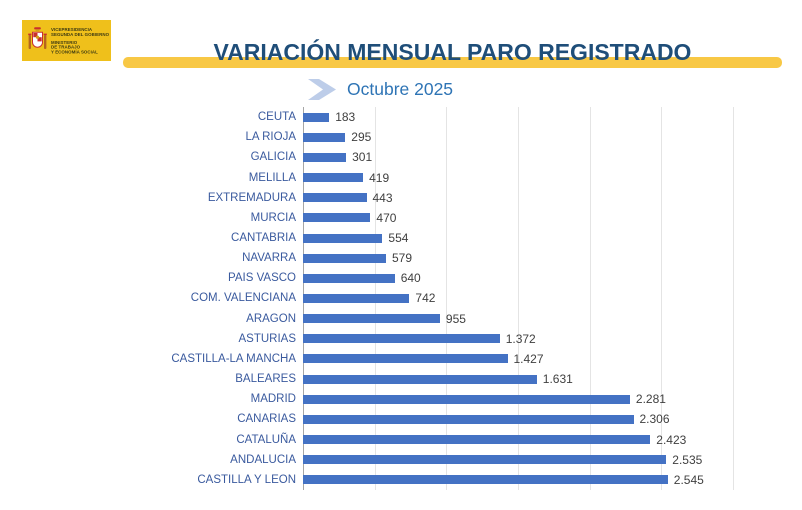  Describe the element at coordinates (390, 137) in the screenshot. I see `chart-row: LA RIOJA 295` at that location.